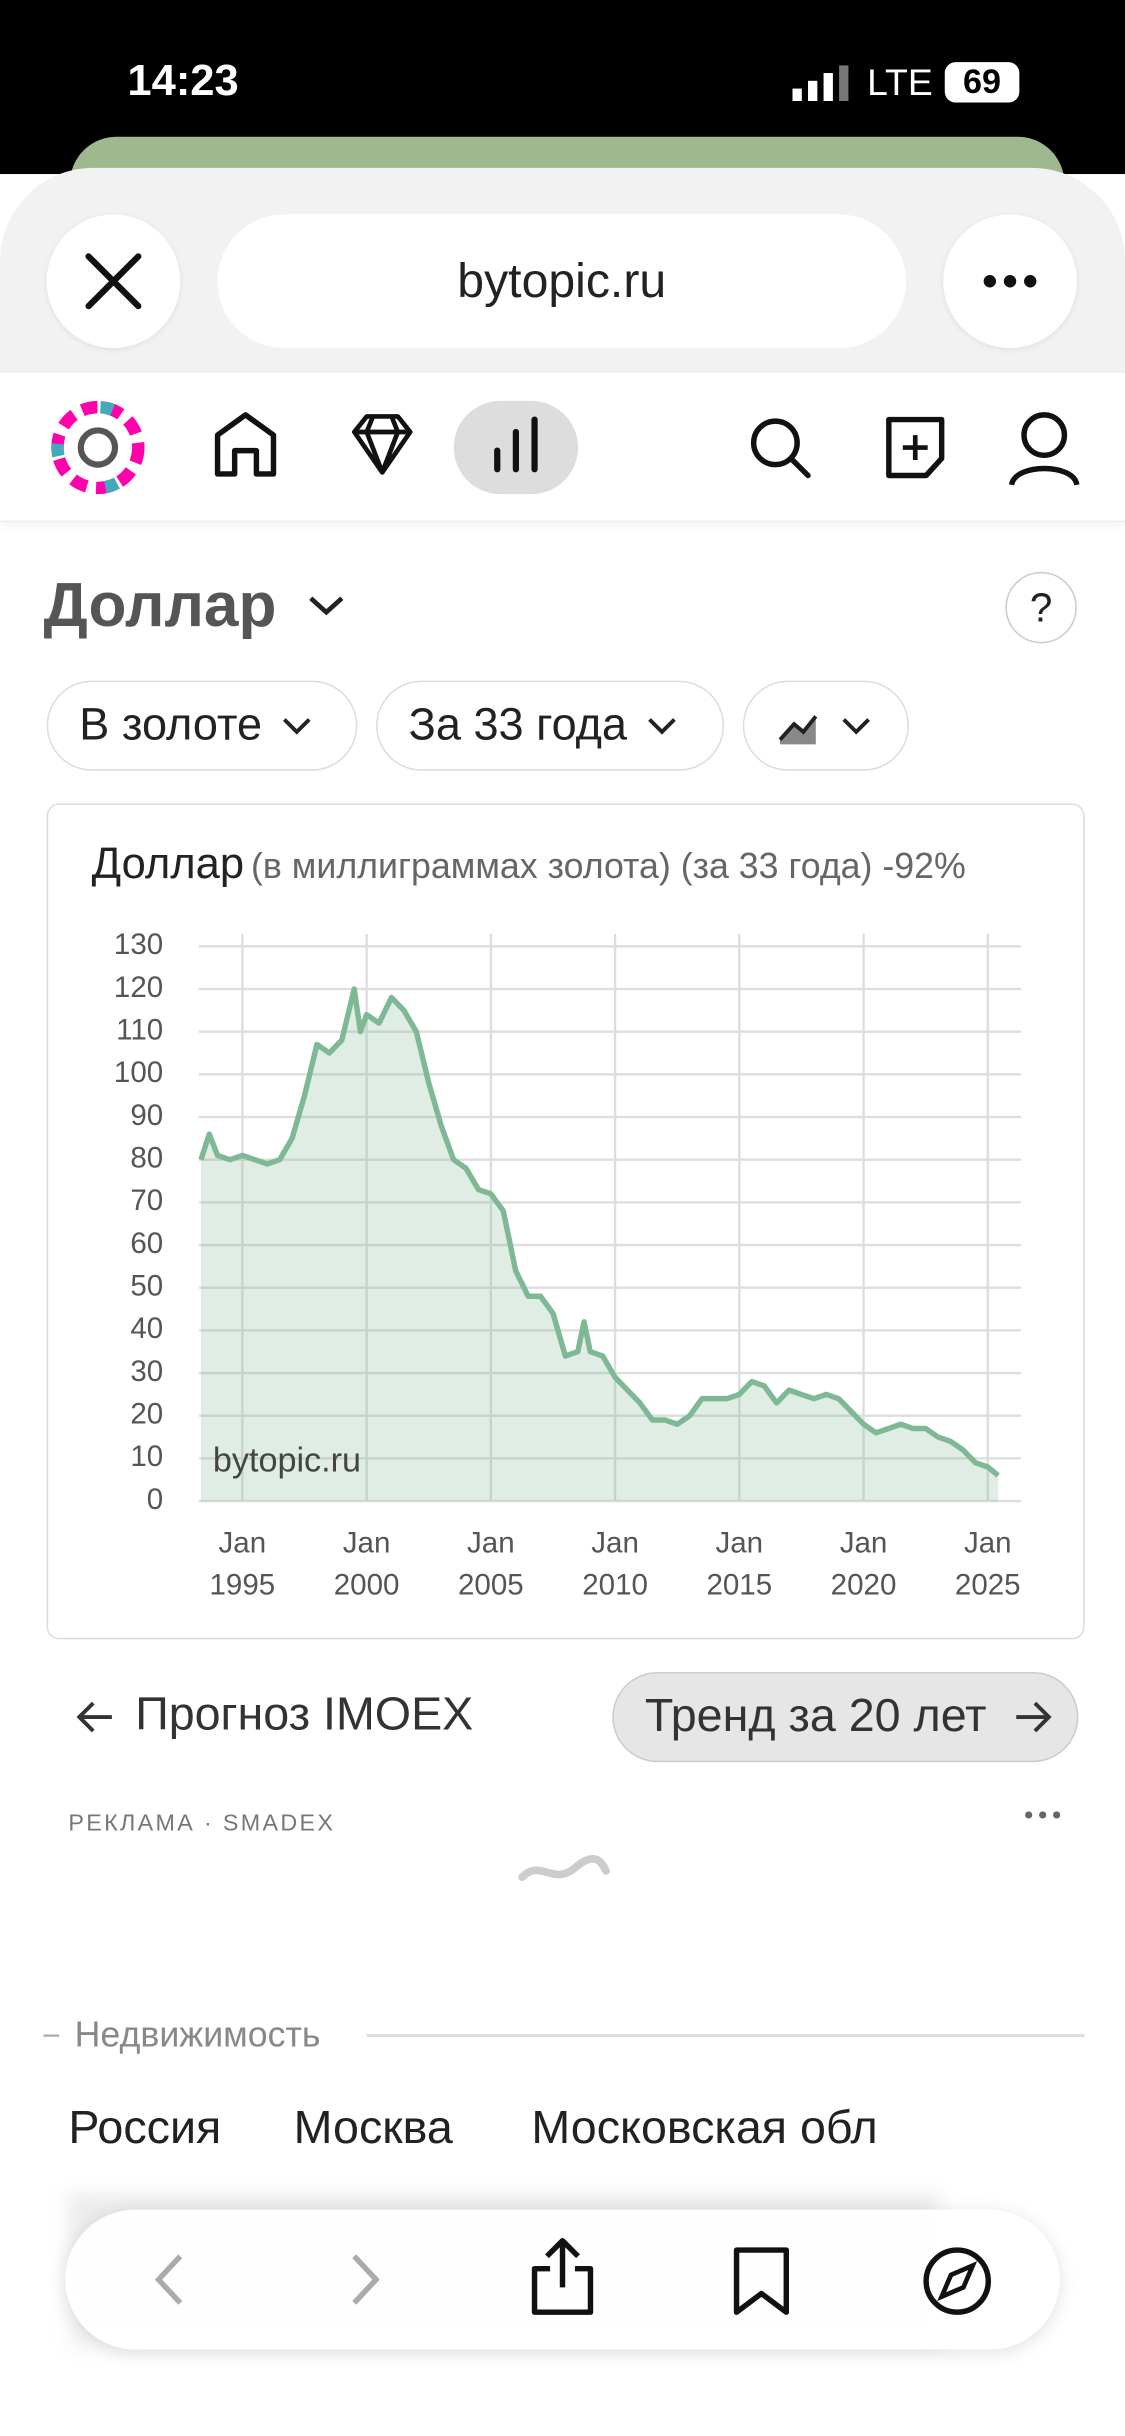 This screenshot has height=2436, width=1125. I want to click on back-button, so click(168, 2279).